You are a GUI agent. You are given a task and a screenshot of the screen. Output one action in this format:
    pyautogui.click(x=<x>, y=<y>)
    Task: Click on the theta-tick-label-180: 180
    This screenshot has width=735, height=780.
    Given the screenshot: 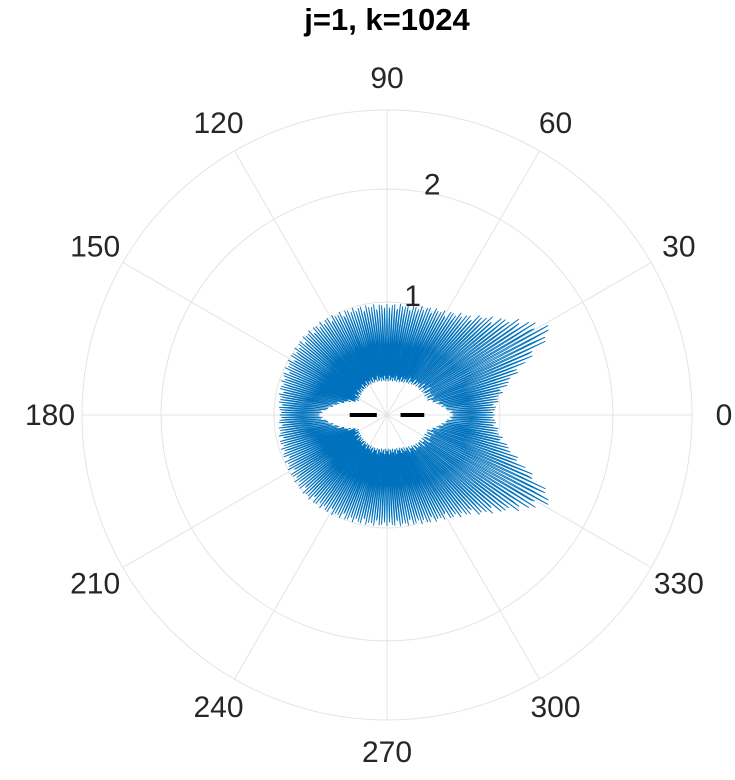 What is the action you would take?
    pyautogui.click(x=50, y=415)
    